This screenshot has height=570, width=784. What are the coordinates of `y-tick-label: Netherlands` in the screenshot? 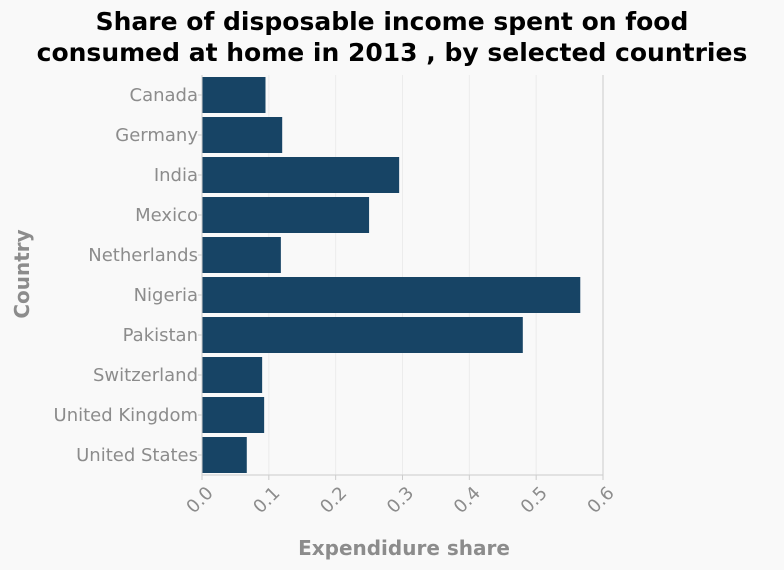 It's located at (143, 255).